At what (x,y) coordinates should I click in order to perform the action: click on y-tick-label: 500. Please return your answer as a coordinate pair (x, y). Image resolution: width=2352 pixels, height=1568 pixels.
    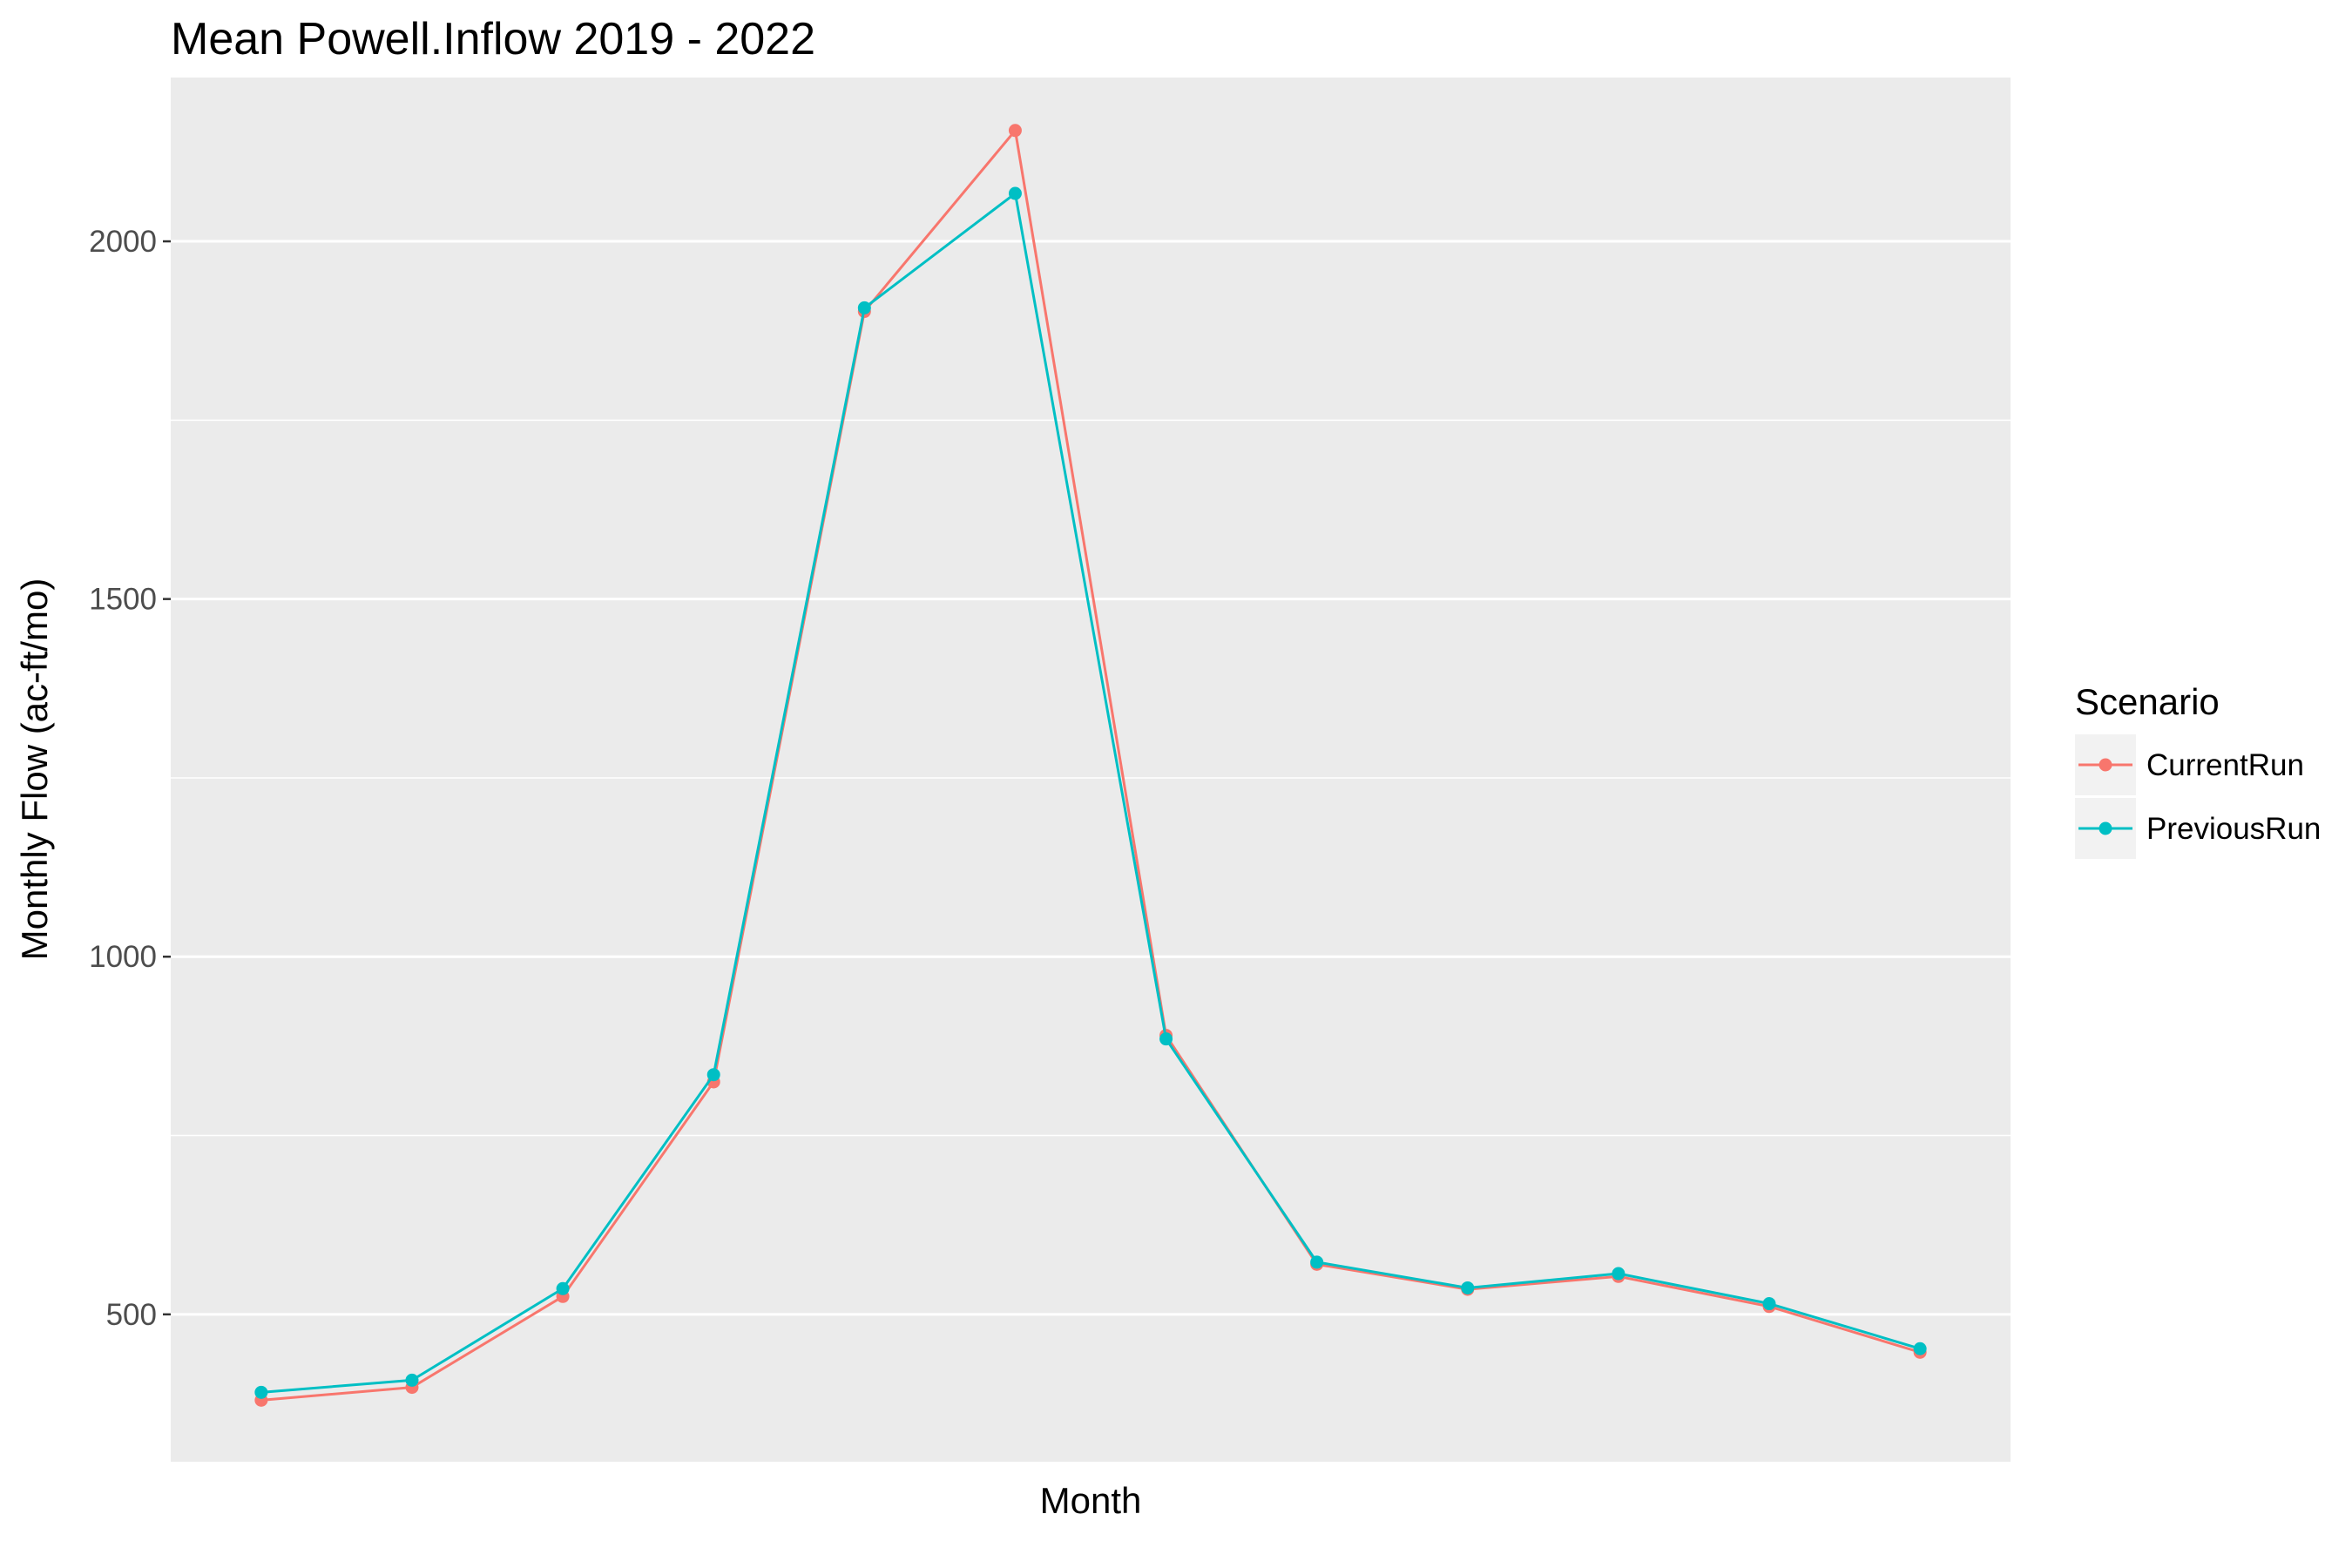
    Looking at the image, I should click on (131, 1315).